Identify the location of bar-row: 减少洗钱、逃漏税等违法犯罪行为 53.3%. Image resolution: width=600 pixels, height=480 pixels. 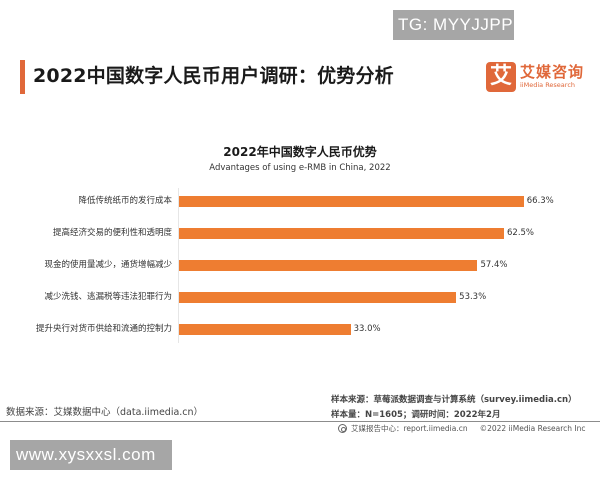
(300, 297).